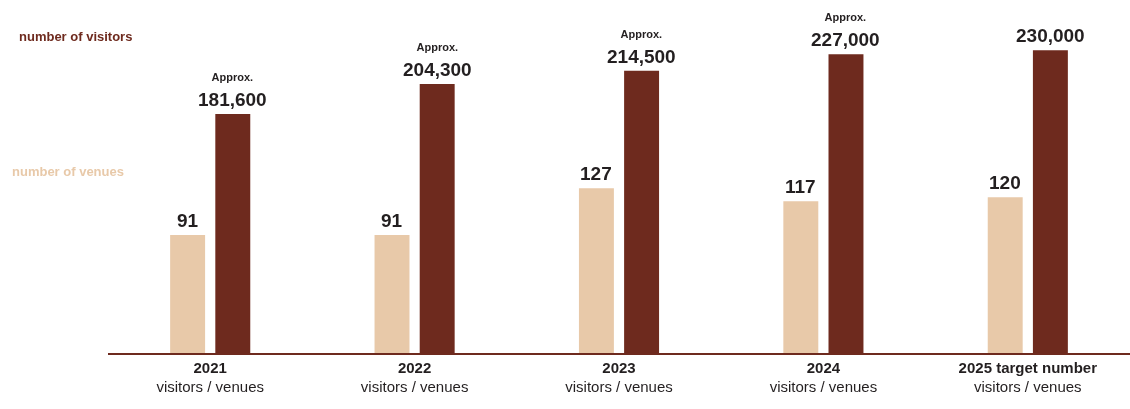  Describe the element at coordinates (641, 47) in the screenshot. I see `data-label: Approx. 214,500` at that location.